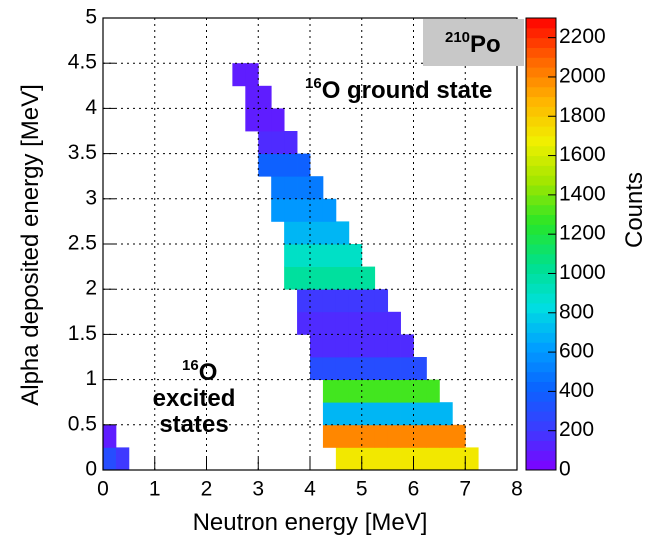 This screenshot has height=544, width=658. Describe the element at coordinates (473, 42) in the screenshot. I see `annotation-box` at that location.